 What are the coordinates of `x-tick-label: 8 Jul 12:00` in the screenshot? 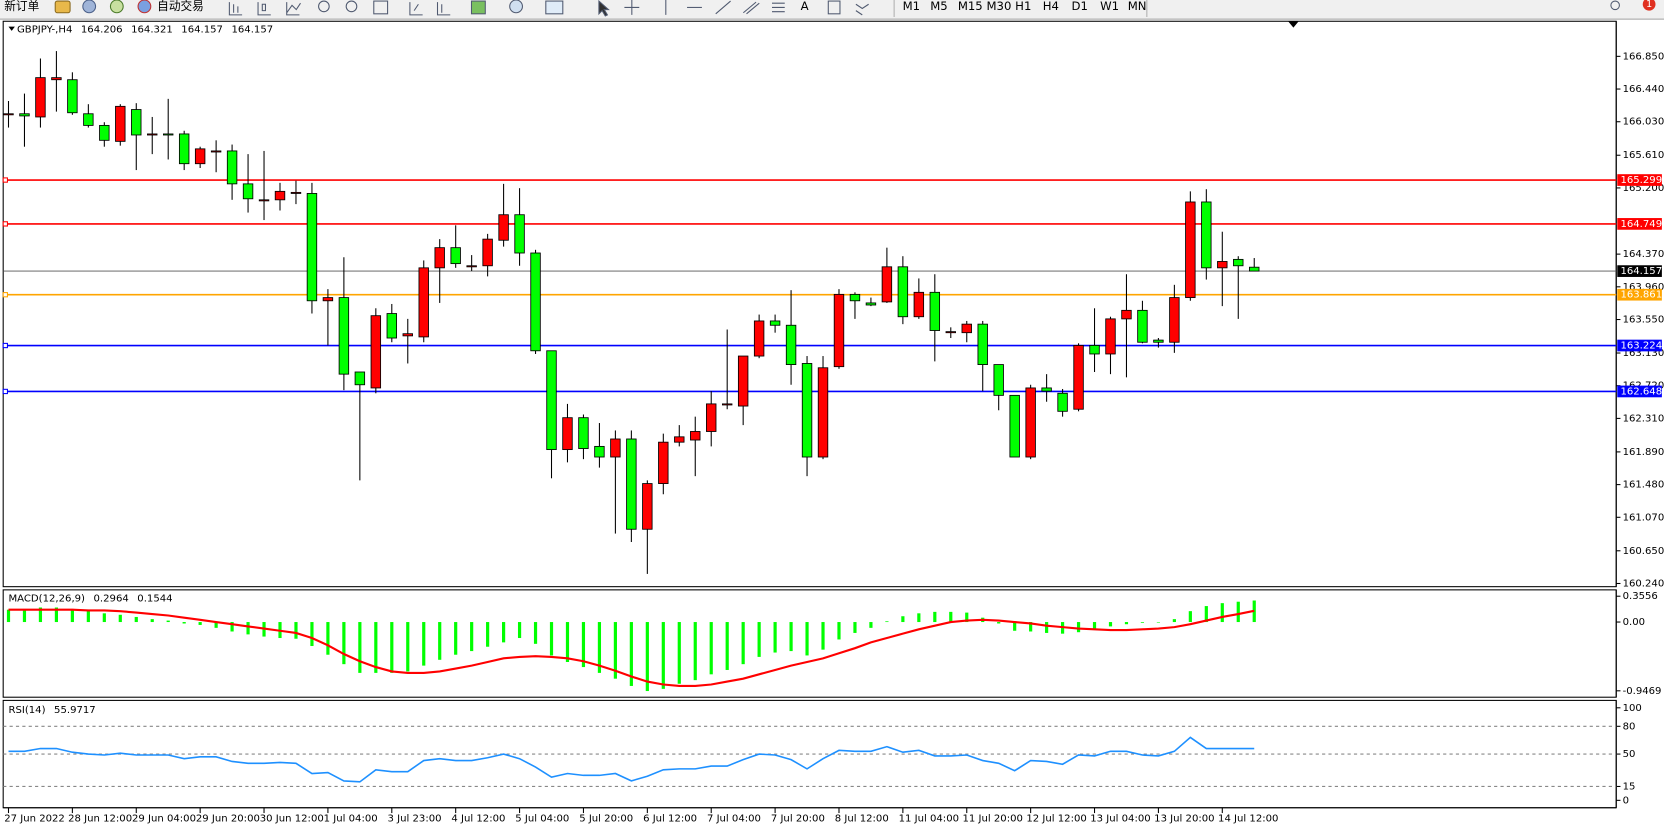 It's located at (862, 818).